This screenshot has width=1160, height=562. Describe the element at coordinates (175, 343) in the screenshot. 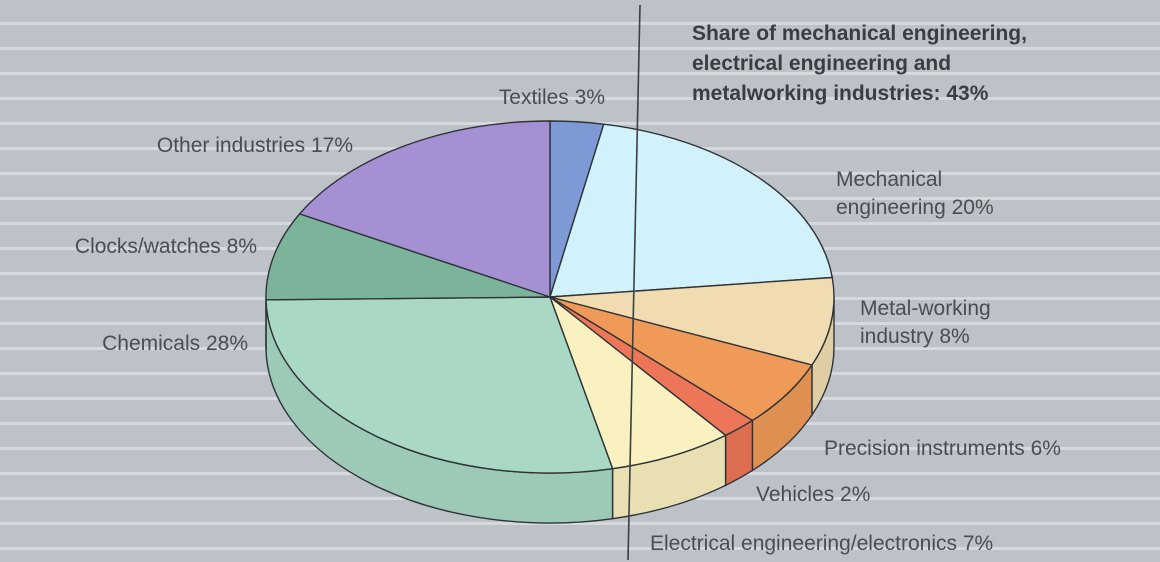

I see `slice-label-chemicals: Chemicals 28%` at that location.